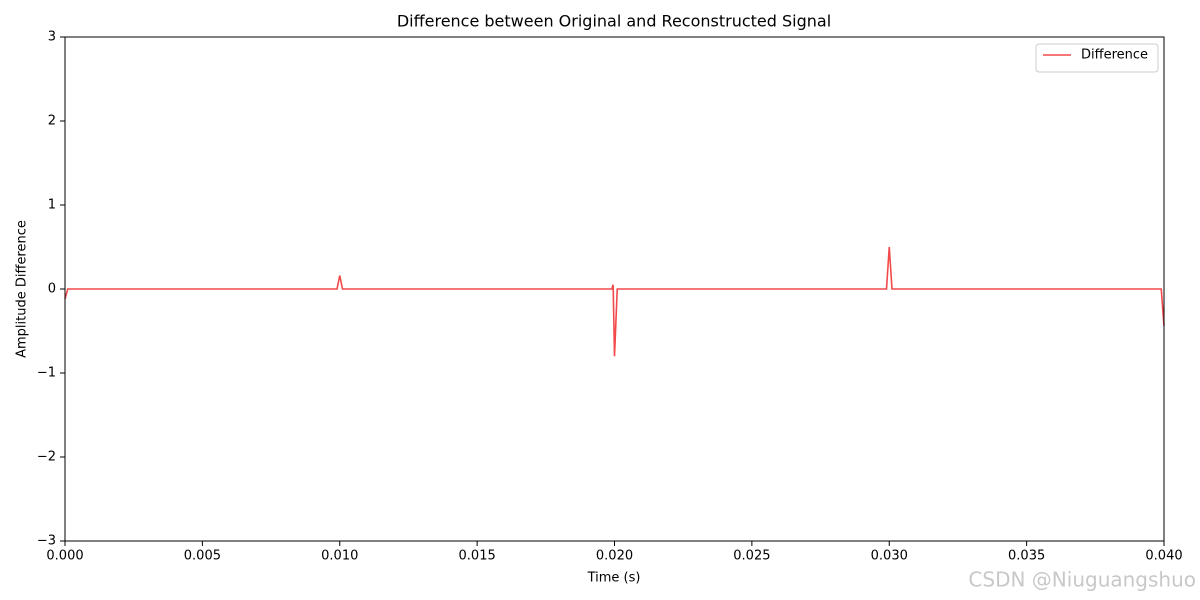 Image resolution: width=1200 pixels, height=600 pixels. I want to click on y-tick-label: 1, so click(52, 205).